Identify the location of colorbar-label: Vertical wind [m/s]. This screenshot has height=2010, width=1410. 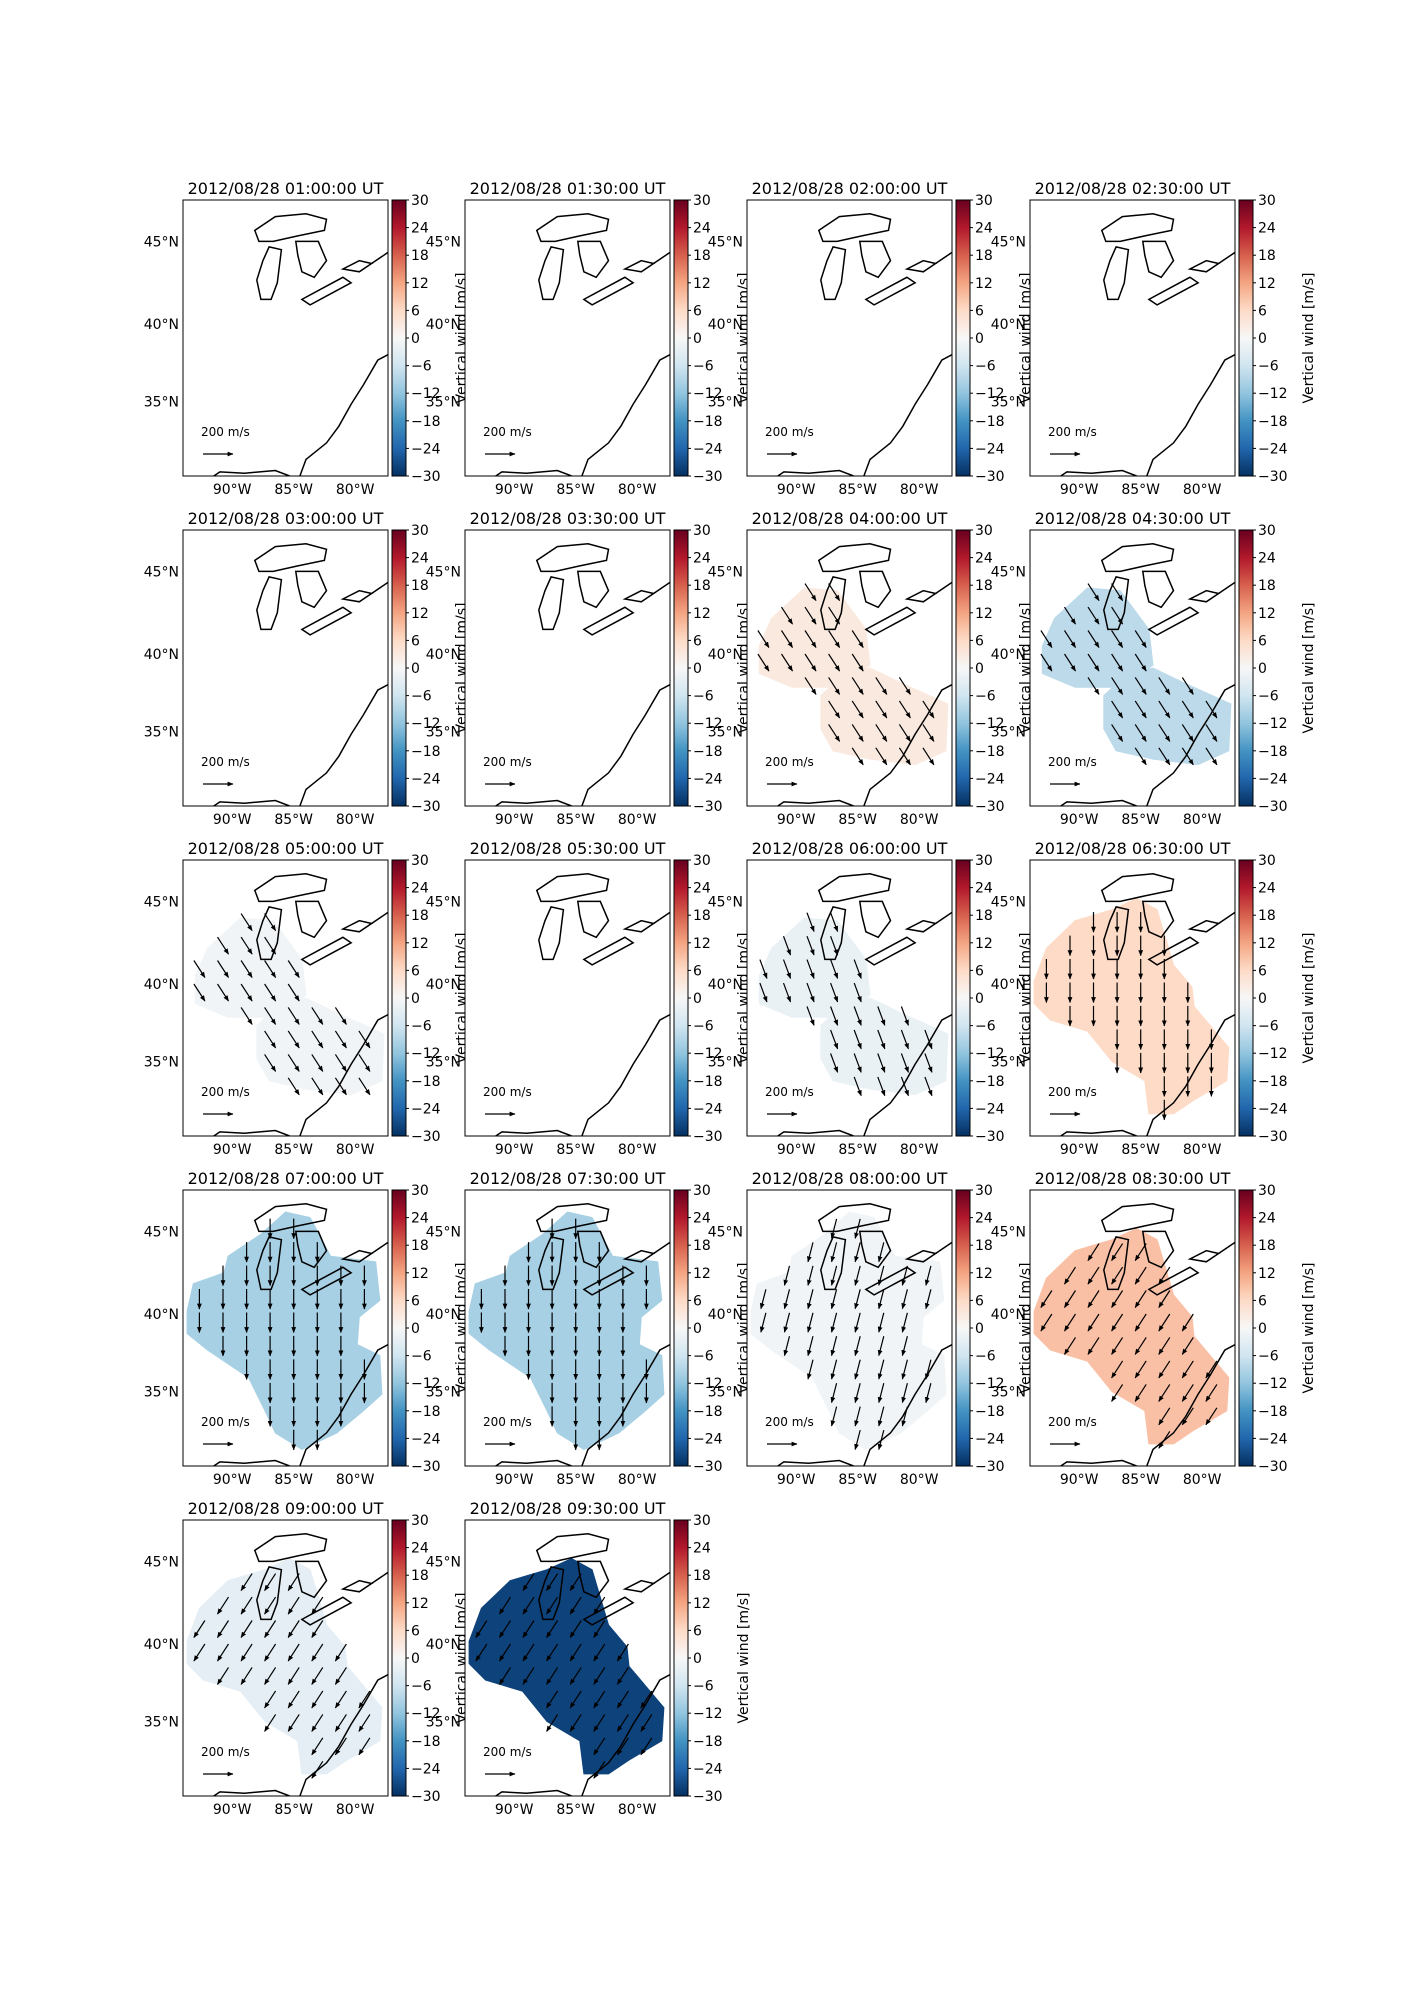
(1309, 1328).